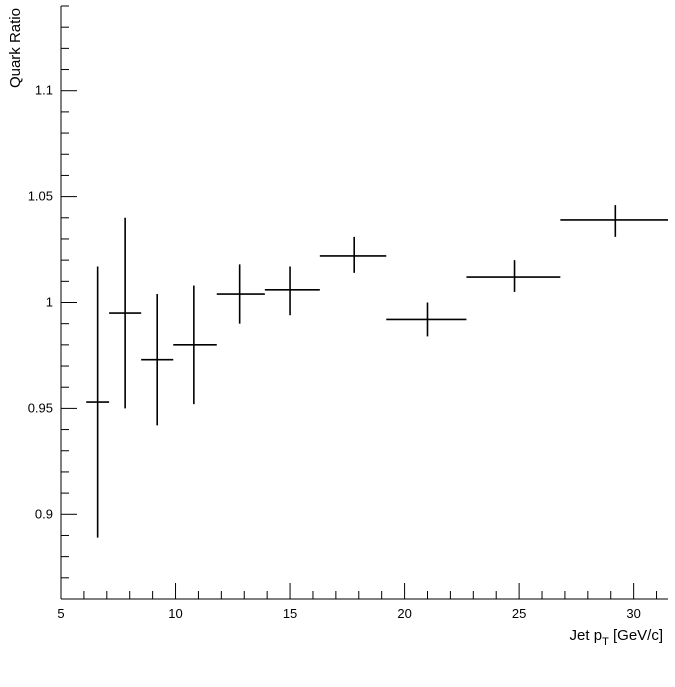  What do you see at coordinates (44, 513) in the screenshot?
I see `y-tick-label: 0.9` at bounding box center [44, 513].